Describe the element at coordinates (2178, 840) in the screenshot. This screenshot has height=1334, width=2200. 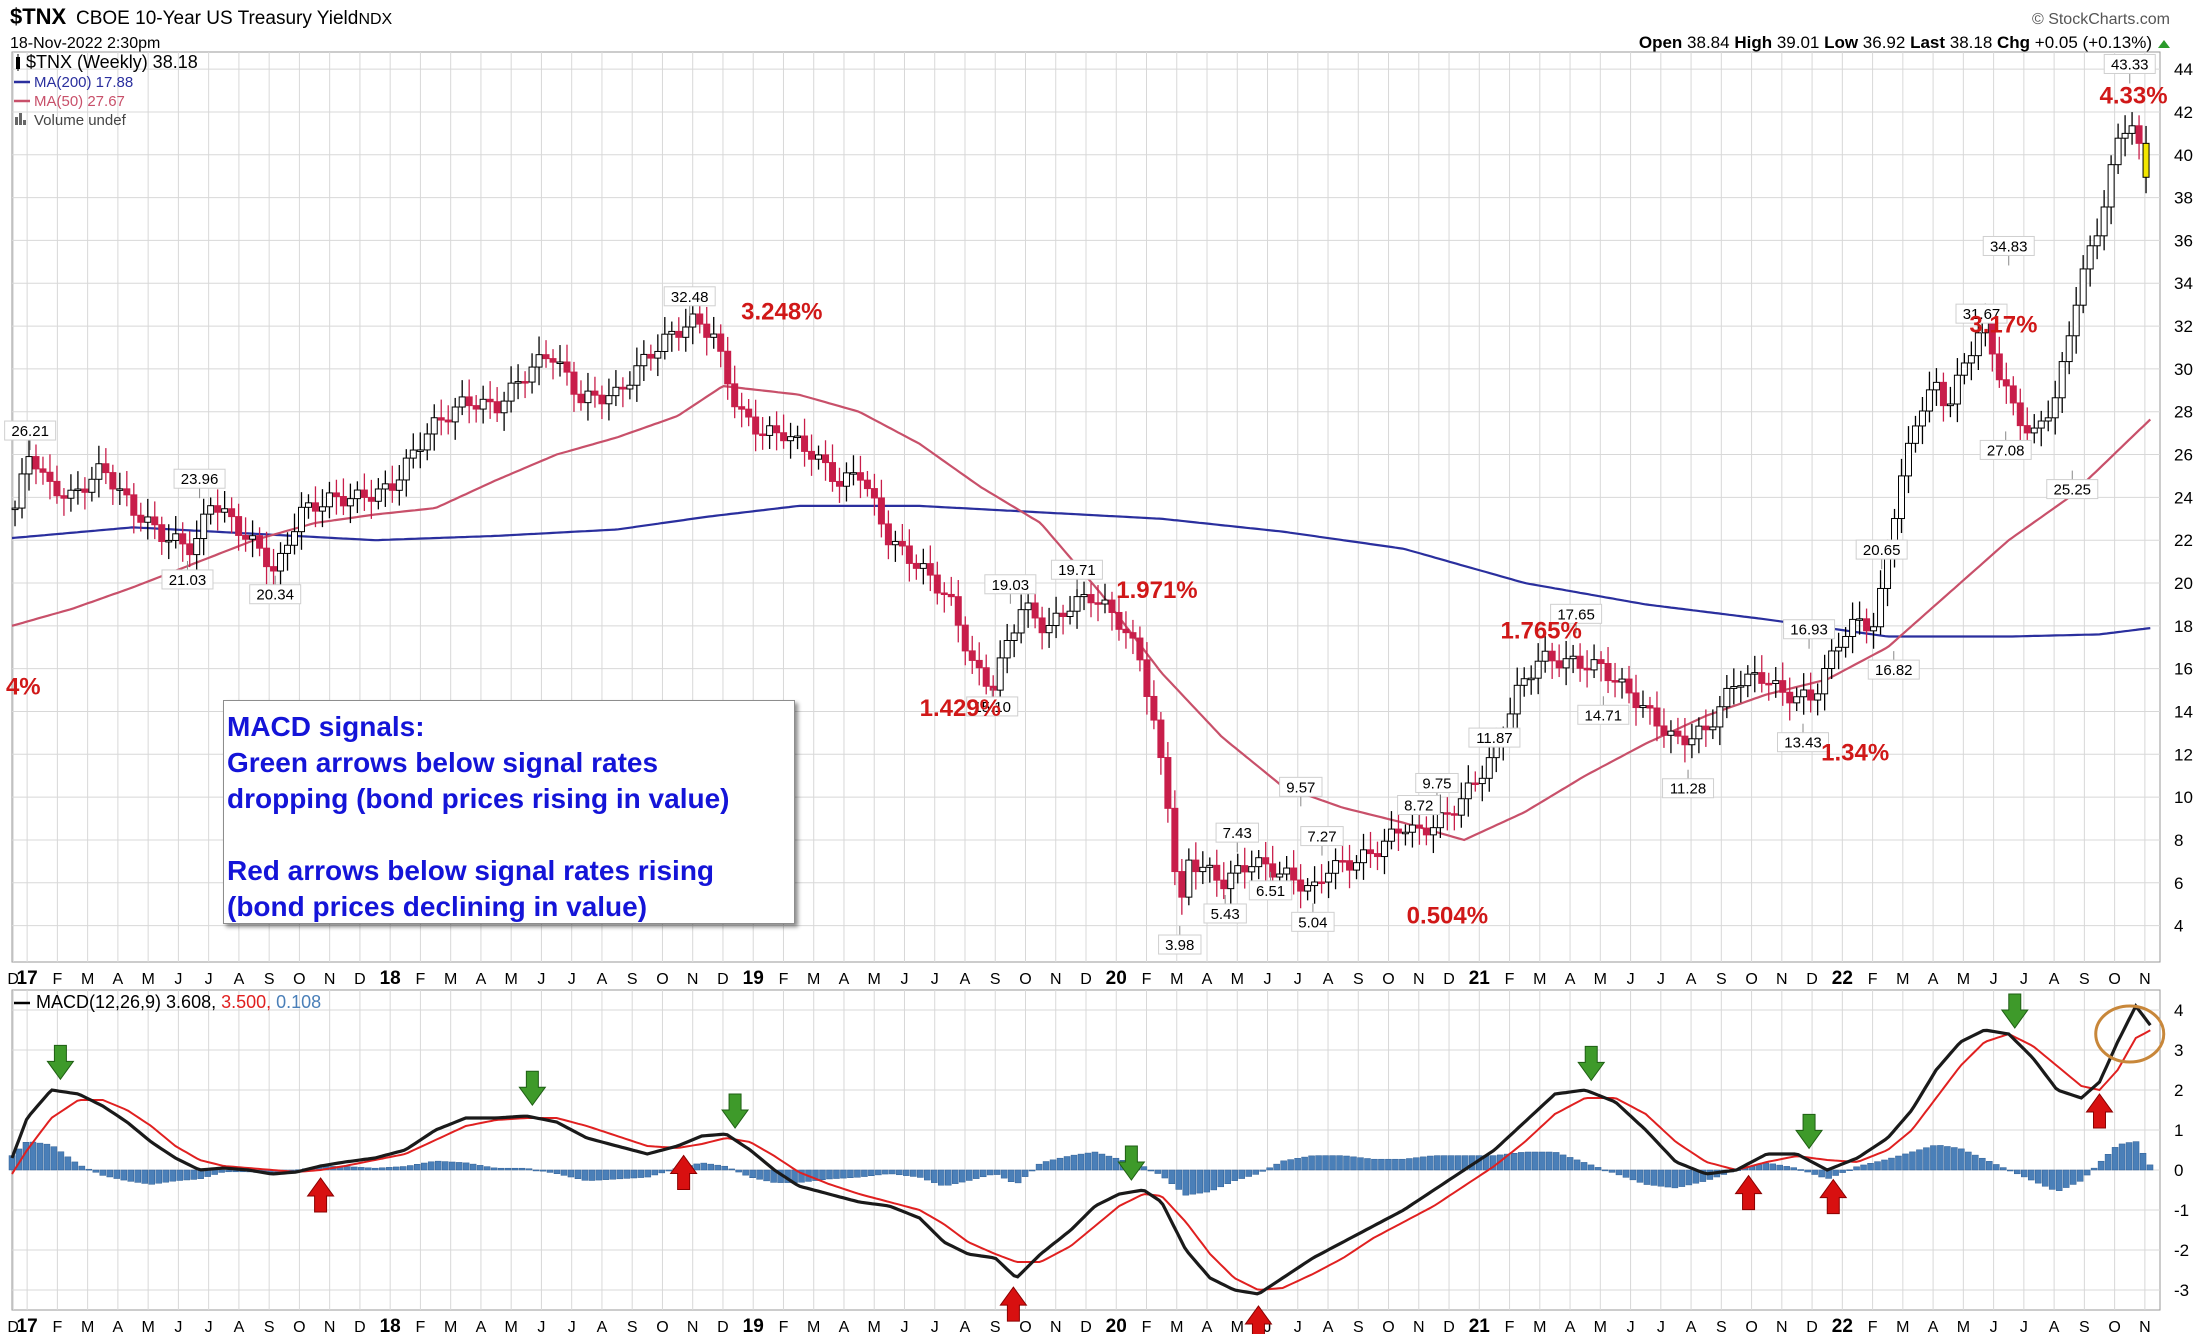
I see `price-y-tick-label: 8` at that location.